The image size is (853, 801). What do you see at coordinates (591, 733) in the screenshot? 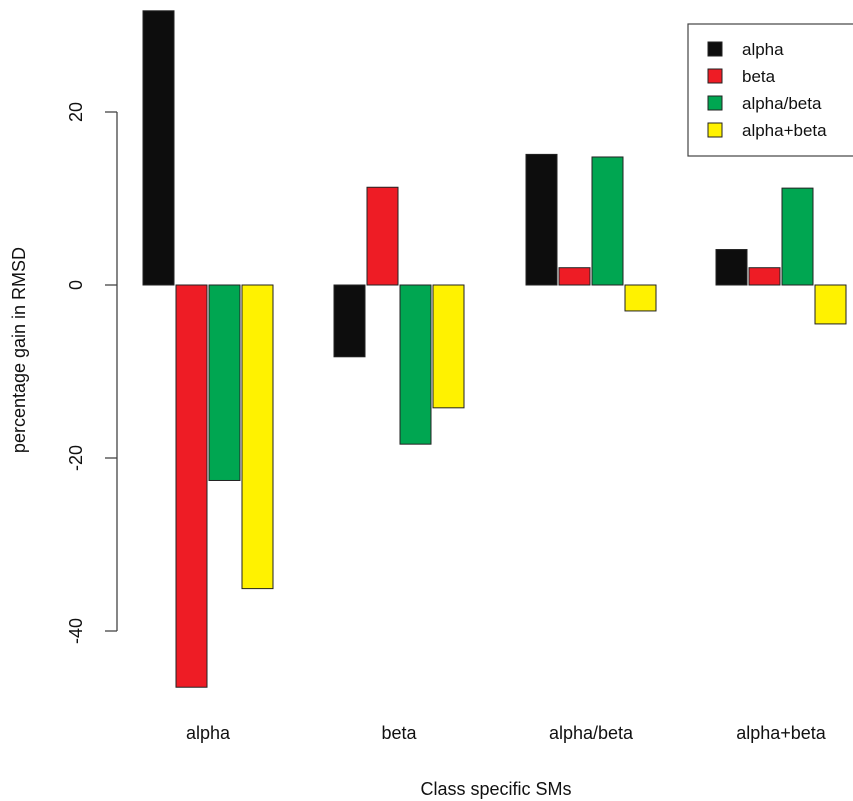
I see `x-tick-label: alpha/beta` at bounding box center [591, 733].